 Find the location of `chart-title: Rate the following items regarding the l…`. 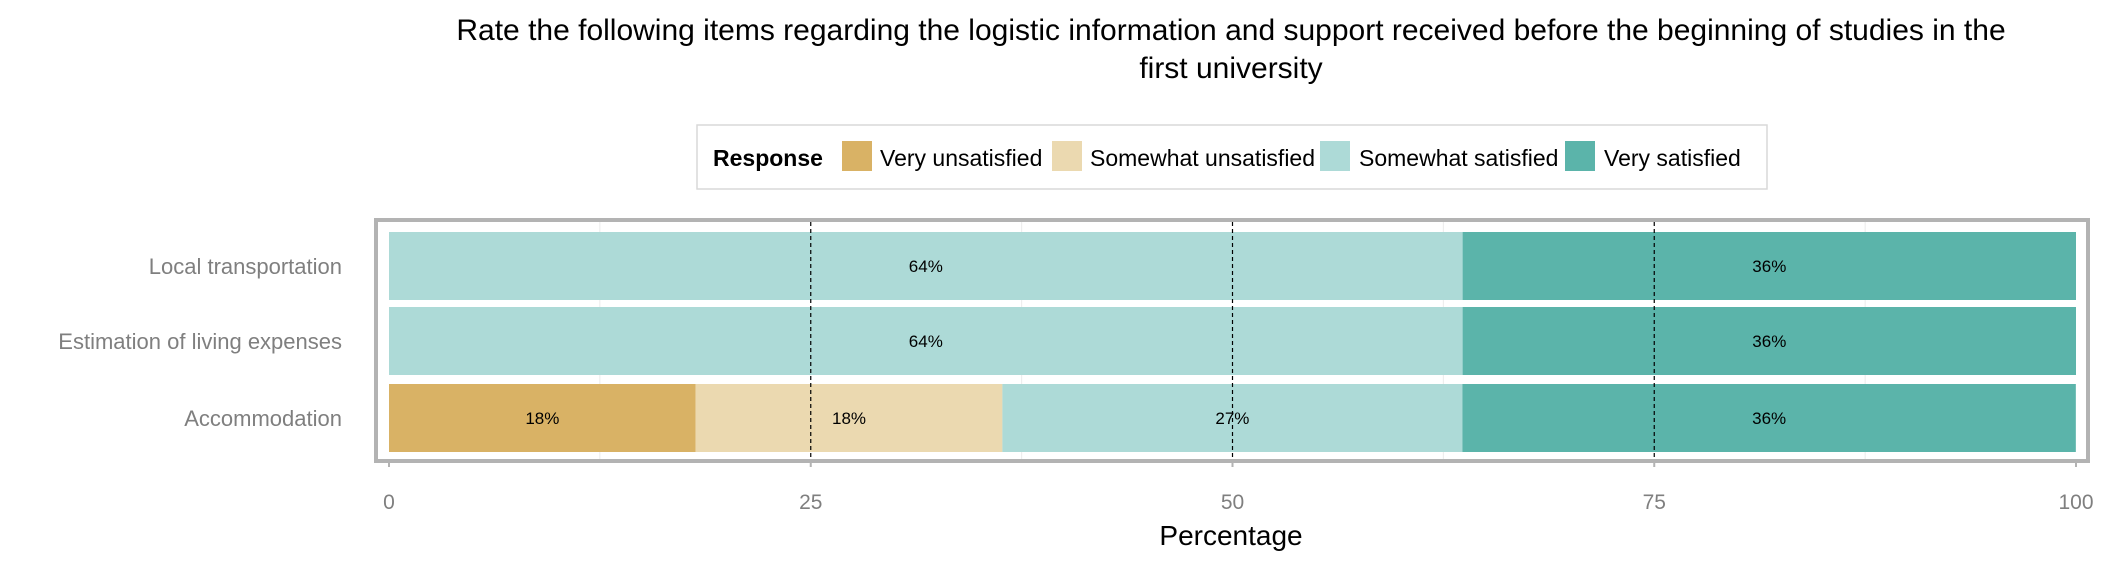

chart-title: Rate the following items regarding the l… is located at coordinates (1230, 49).